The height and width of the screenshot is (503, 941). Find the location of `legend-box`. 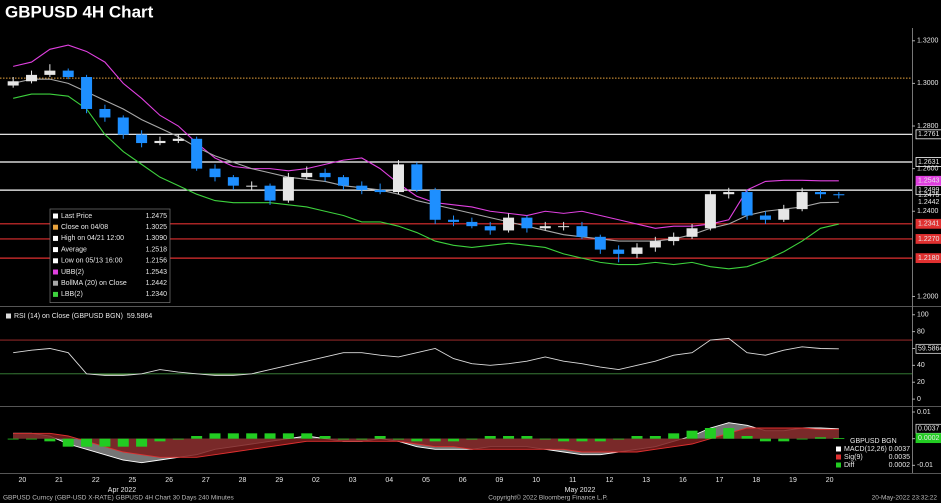

legend-box is located at coordinates (110, 255).